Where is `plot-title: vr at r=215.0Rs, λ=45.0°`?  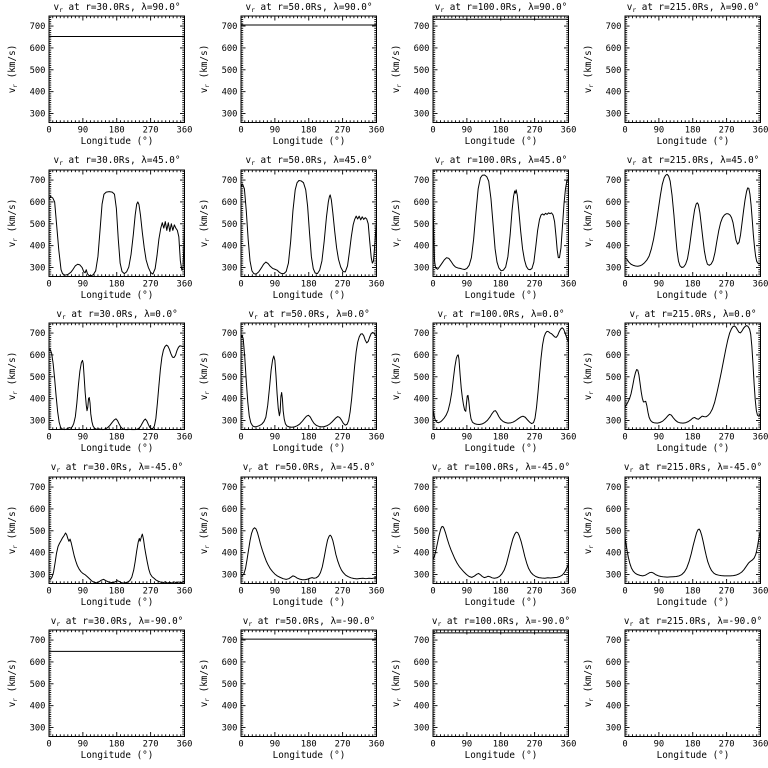
plot-title: vr at r=215.0Rs, λ=45.0° is located at coordinates (693, 161).